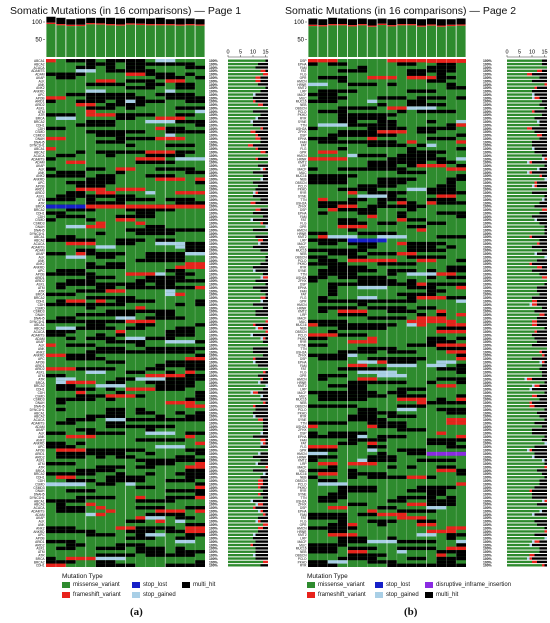  Describe the element at coordinates (301, 108) in the screenshot. I see `gene-label: OBSCN` at that location.